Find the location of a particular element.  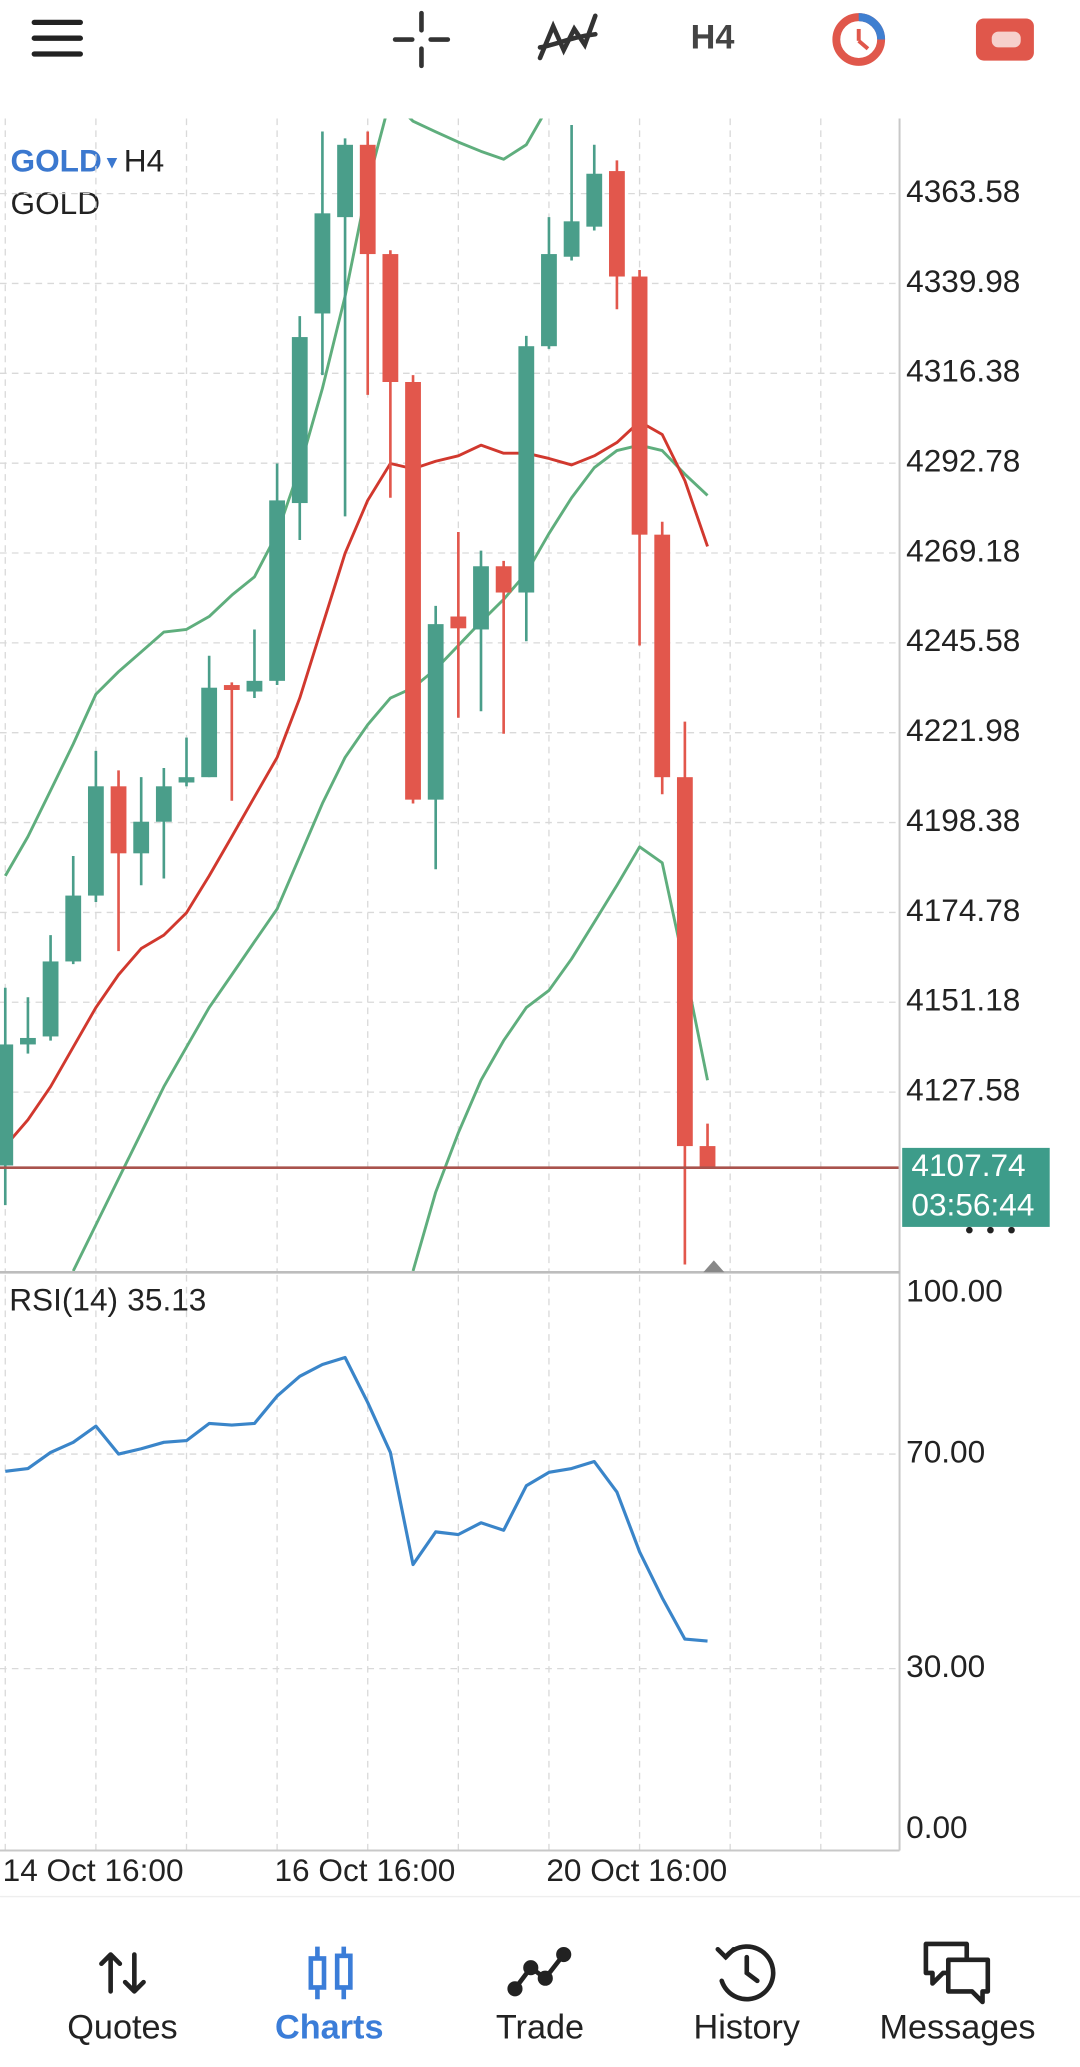

quotes-icon is located at coordinates (122, 1973).